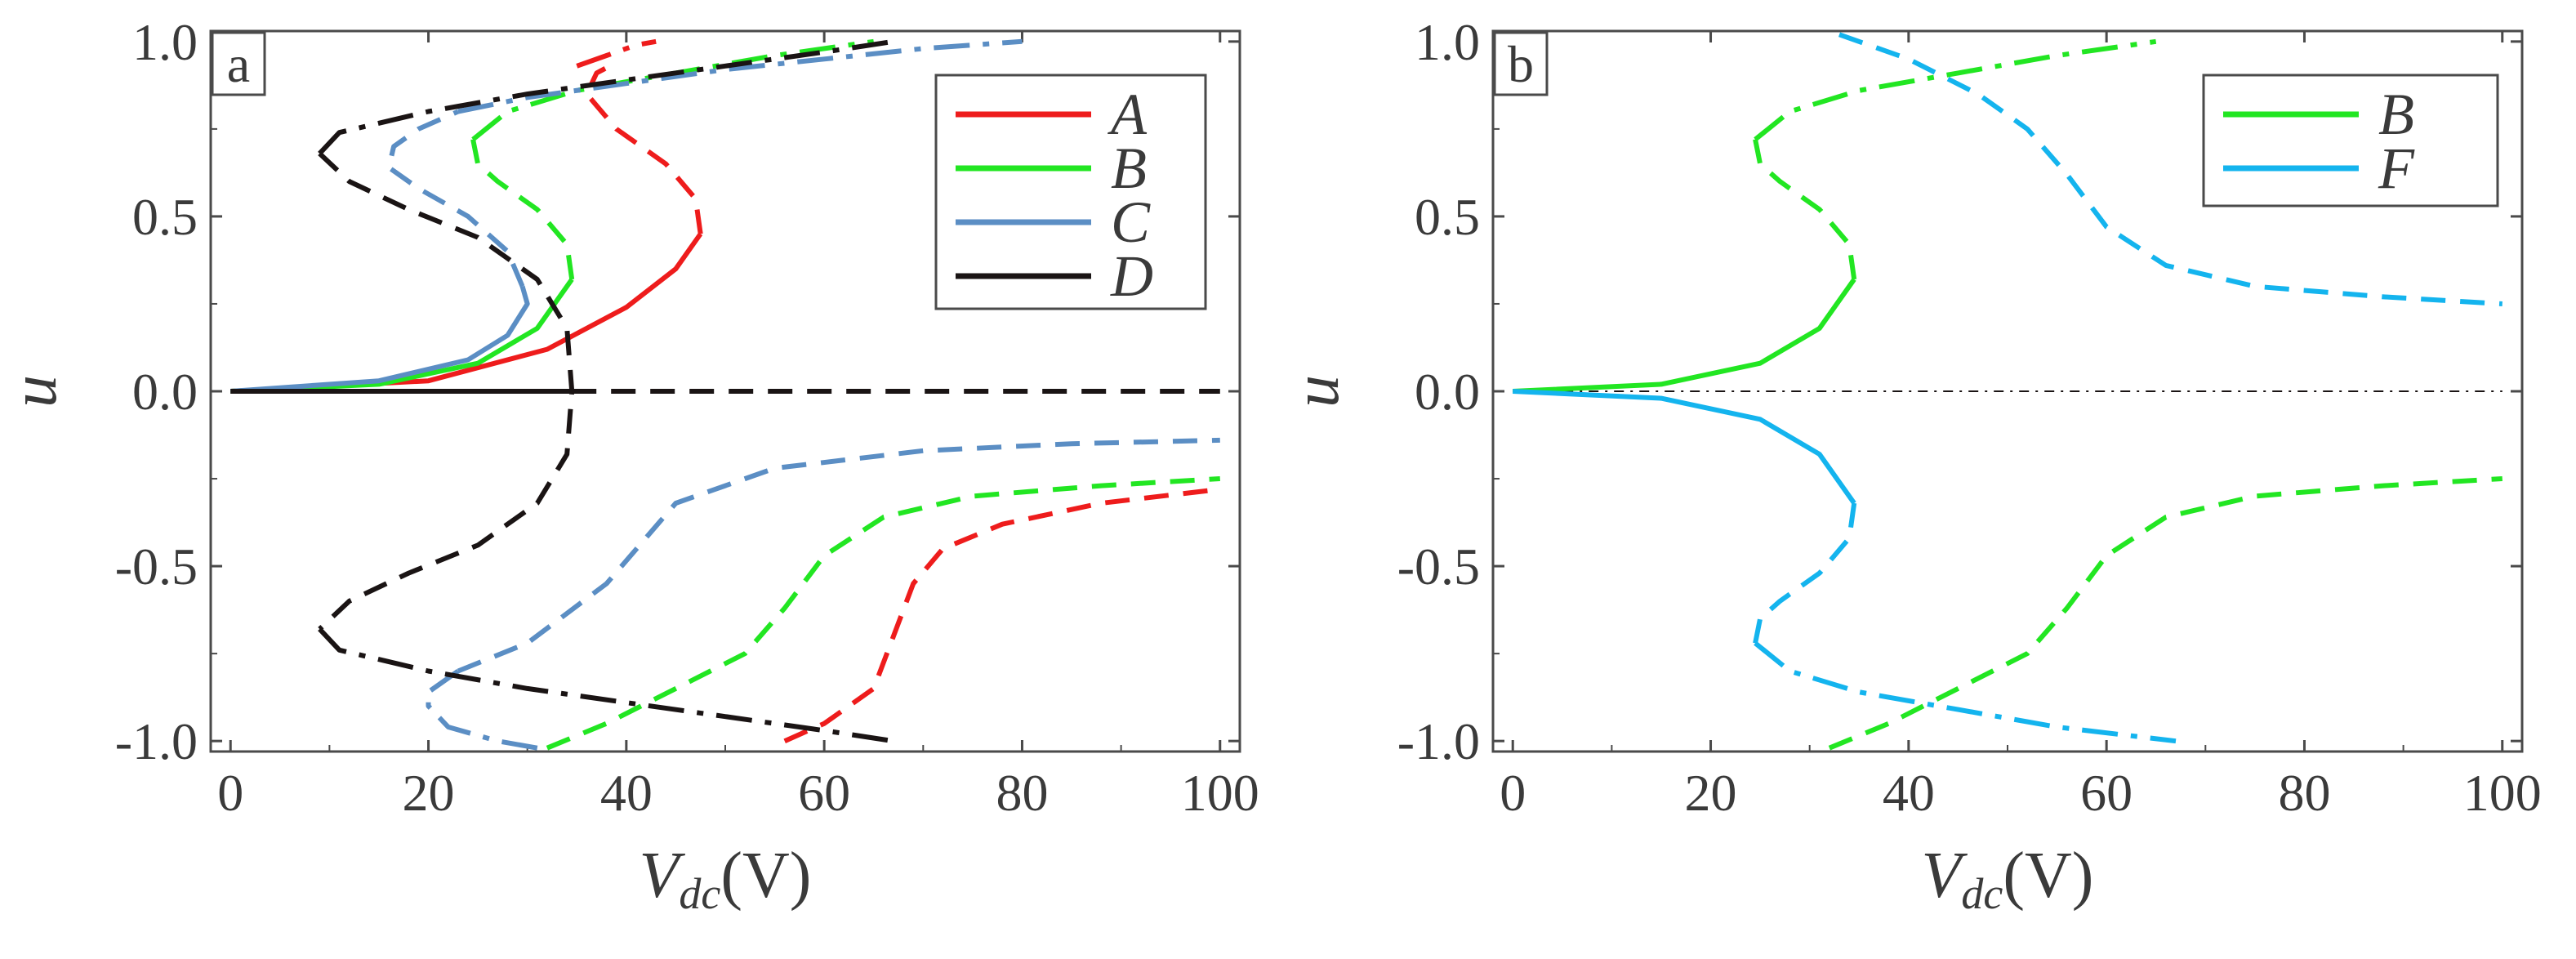  Describe the element at coordinates (1131, 276) in the screenshot. I see `legend-label-d: D` at that location.